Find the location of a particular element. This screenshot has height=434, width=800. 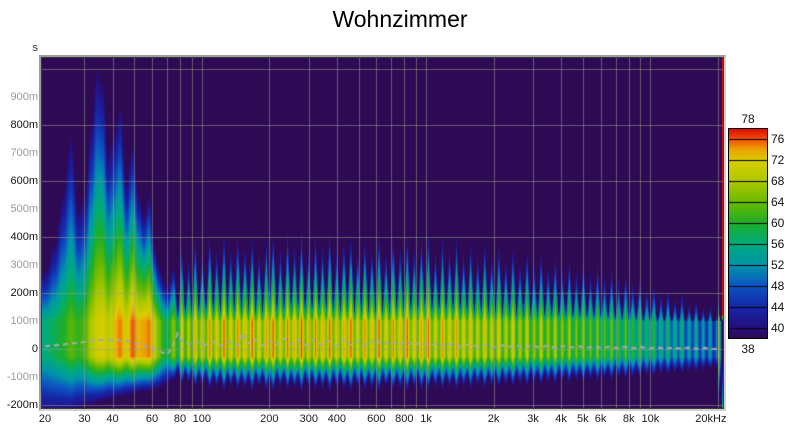

y-tick-label: -200m is located at coordinates (22, 405).